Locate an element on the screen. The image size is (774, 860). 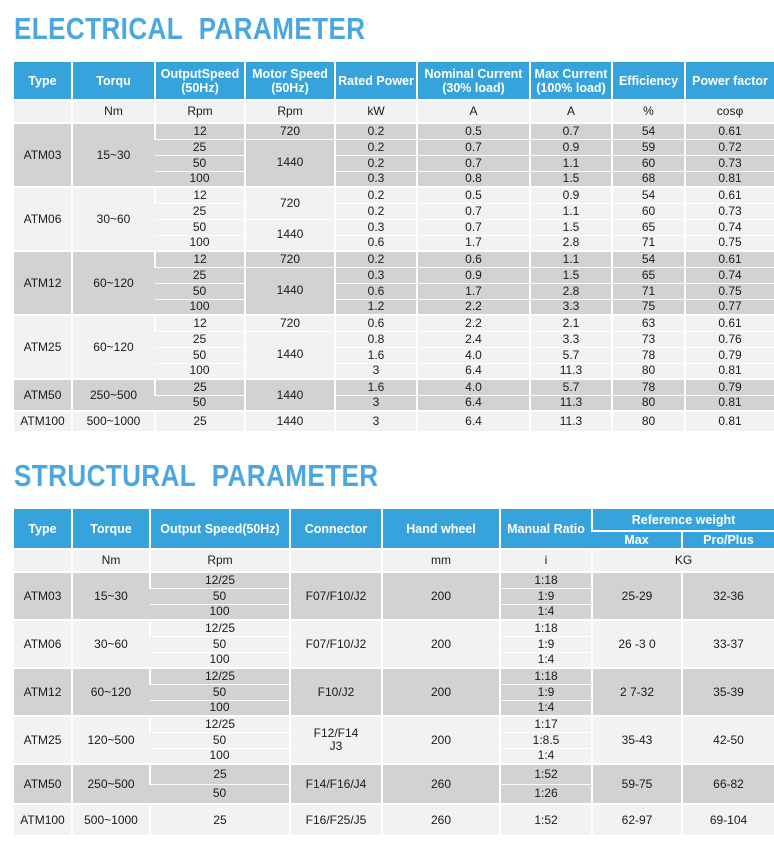
header-power-factor: Power factor is located at coordinates (729, 81).